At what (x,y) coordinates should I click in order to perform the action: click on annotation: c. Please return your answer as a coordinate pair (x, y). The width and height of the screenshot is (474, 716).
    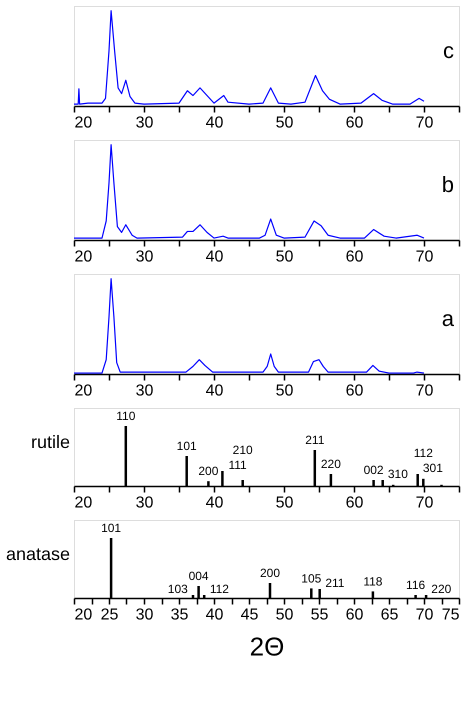
    Looking at the image, I should click on (448, 50).